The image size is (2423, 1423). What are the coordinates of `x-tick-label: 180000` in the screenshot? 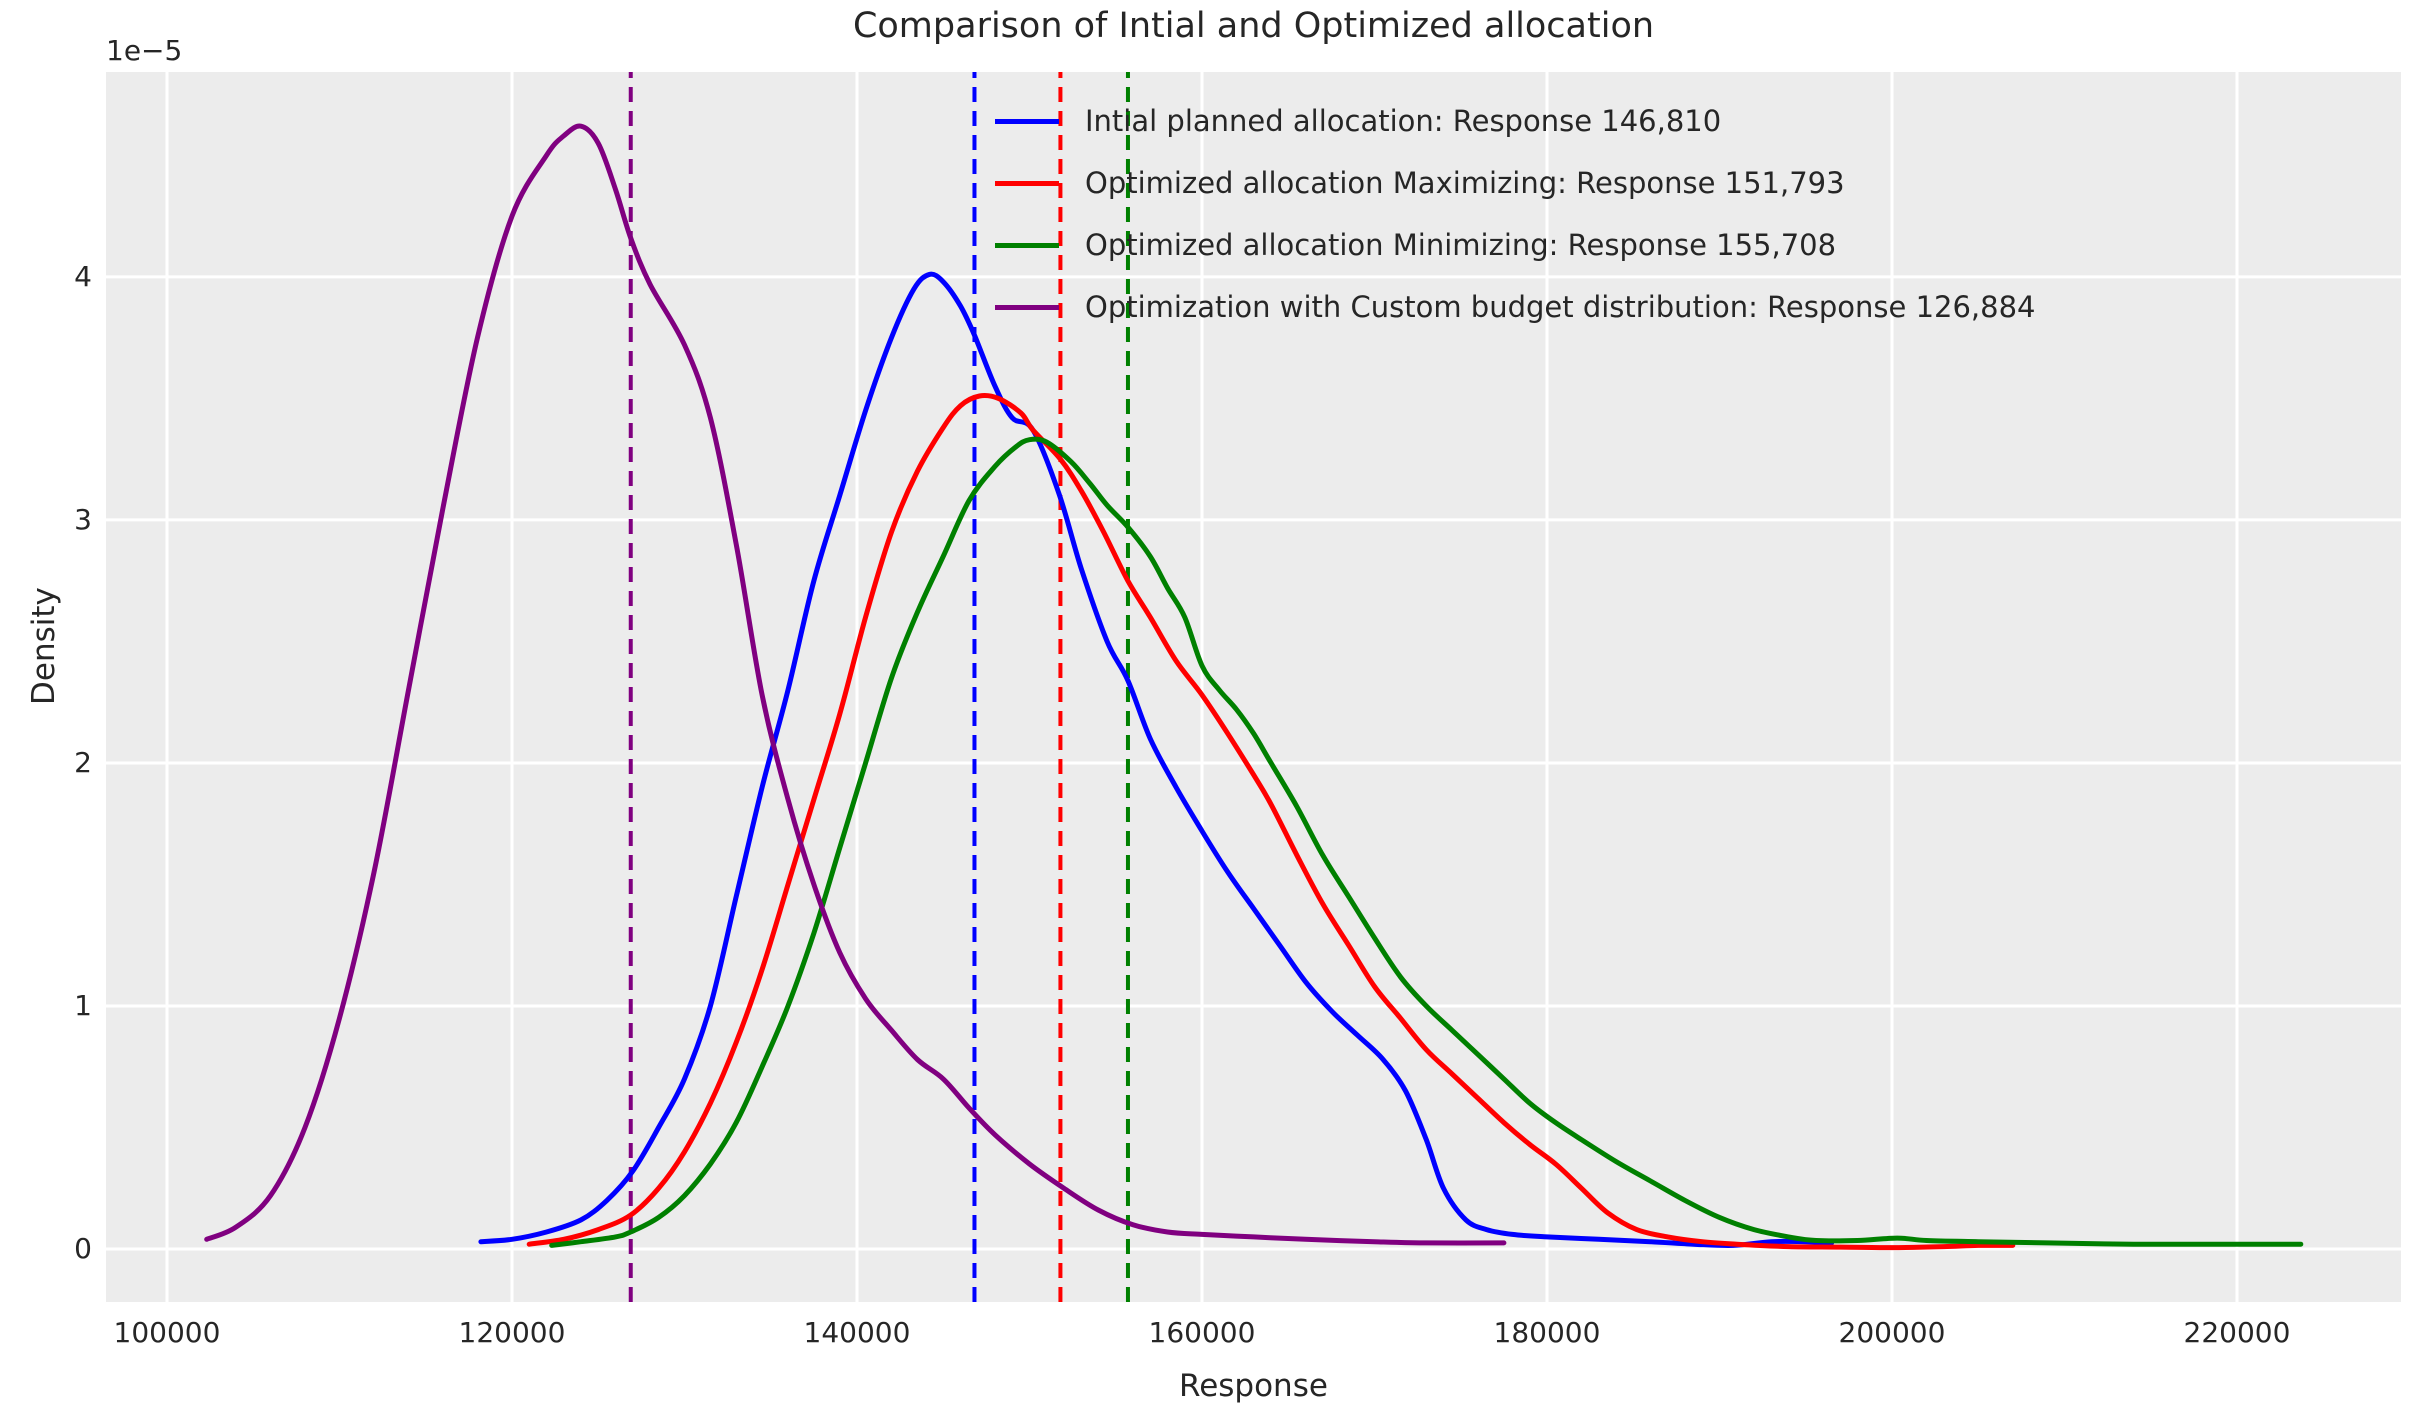 It's located at (1547, 1332).